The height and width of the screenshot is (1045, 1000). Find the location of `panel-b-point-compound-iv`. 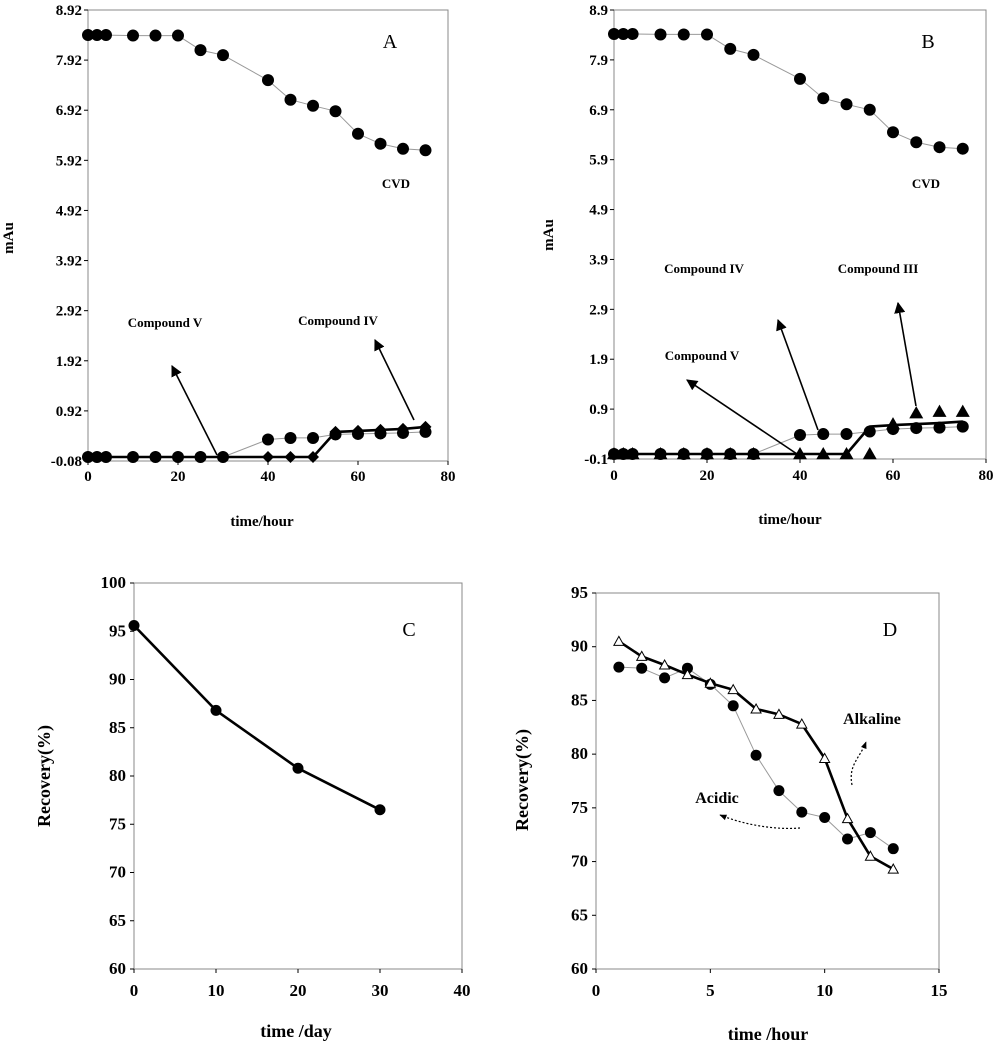

panel-b-point-compound-iv is located at coordinates (846, 434).